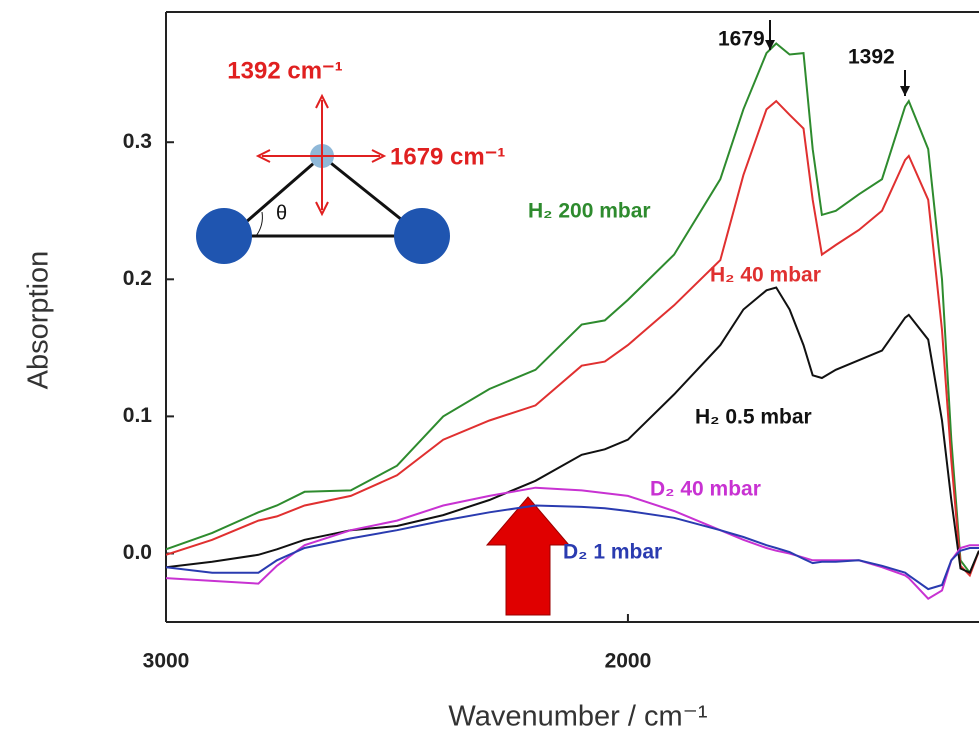 The image size is (979, 738). Describe the element at coordinates (705, 489) in the screenshot. I see `series-label: D₂ 40 mbar` at that location.